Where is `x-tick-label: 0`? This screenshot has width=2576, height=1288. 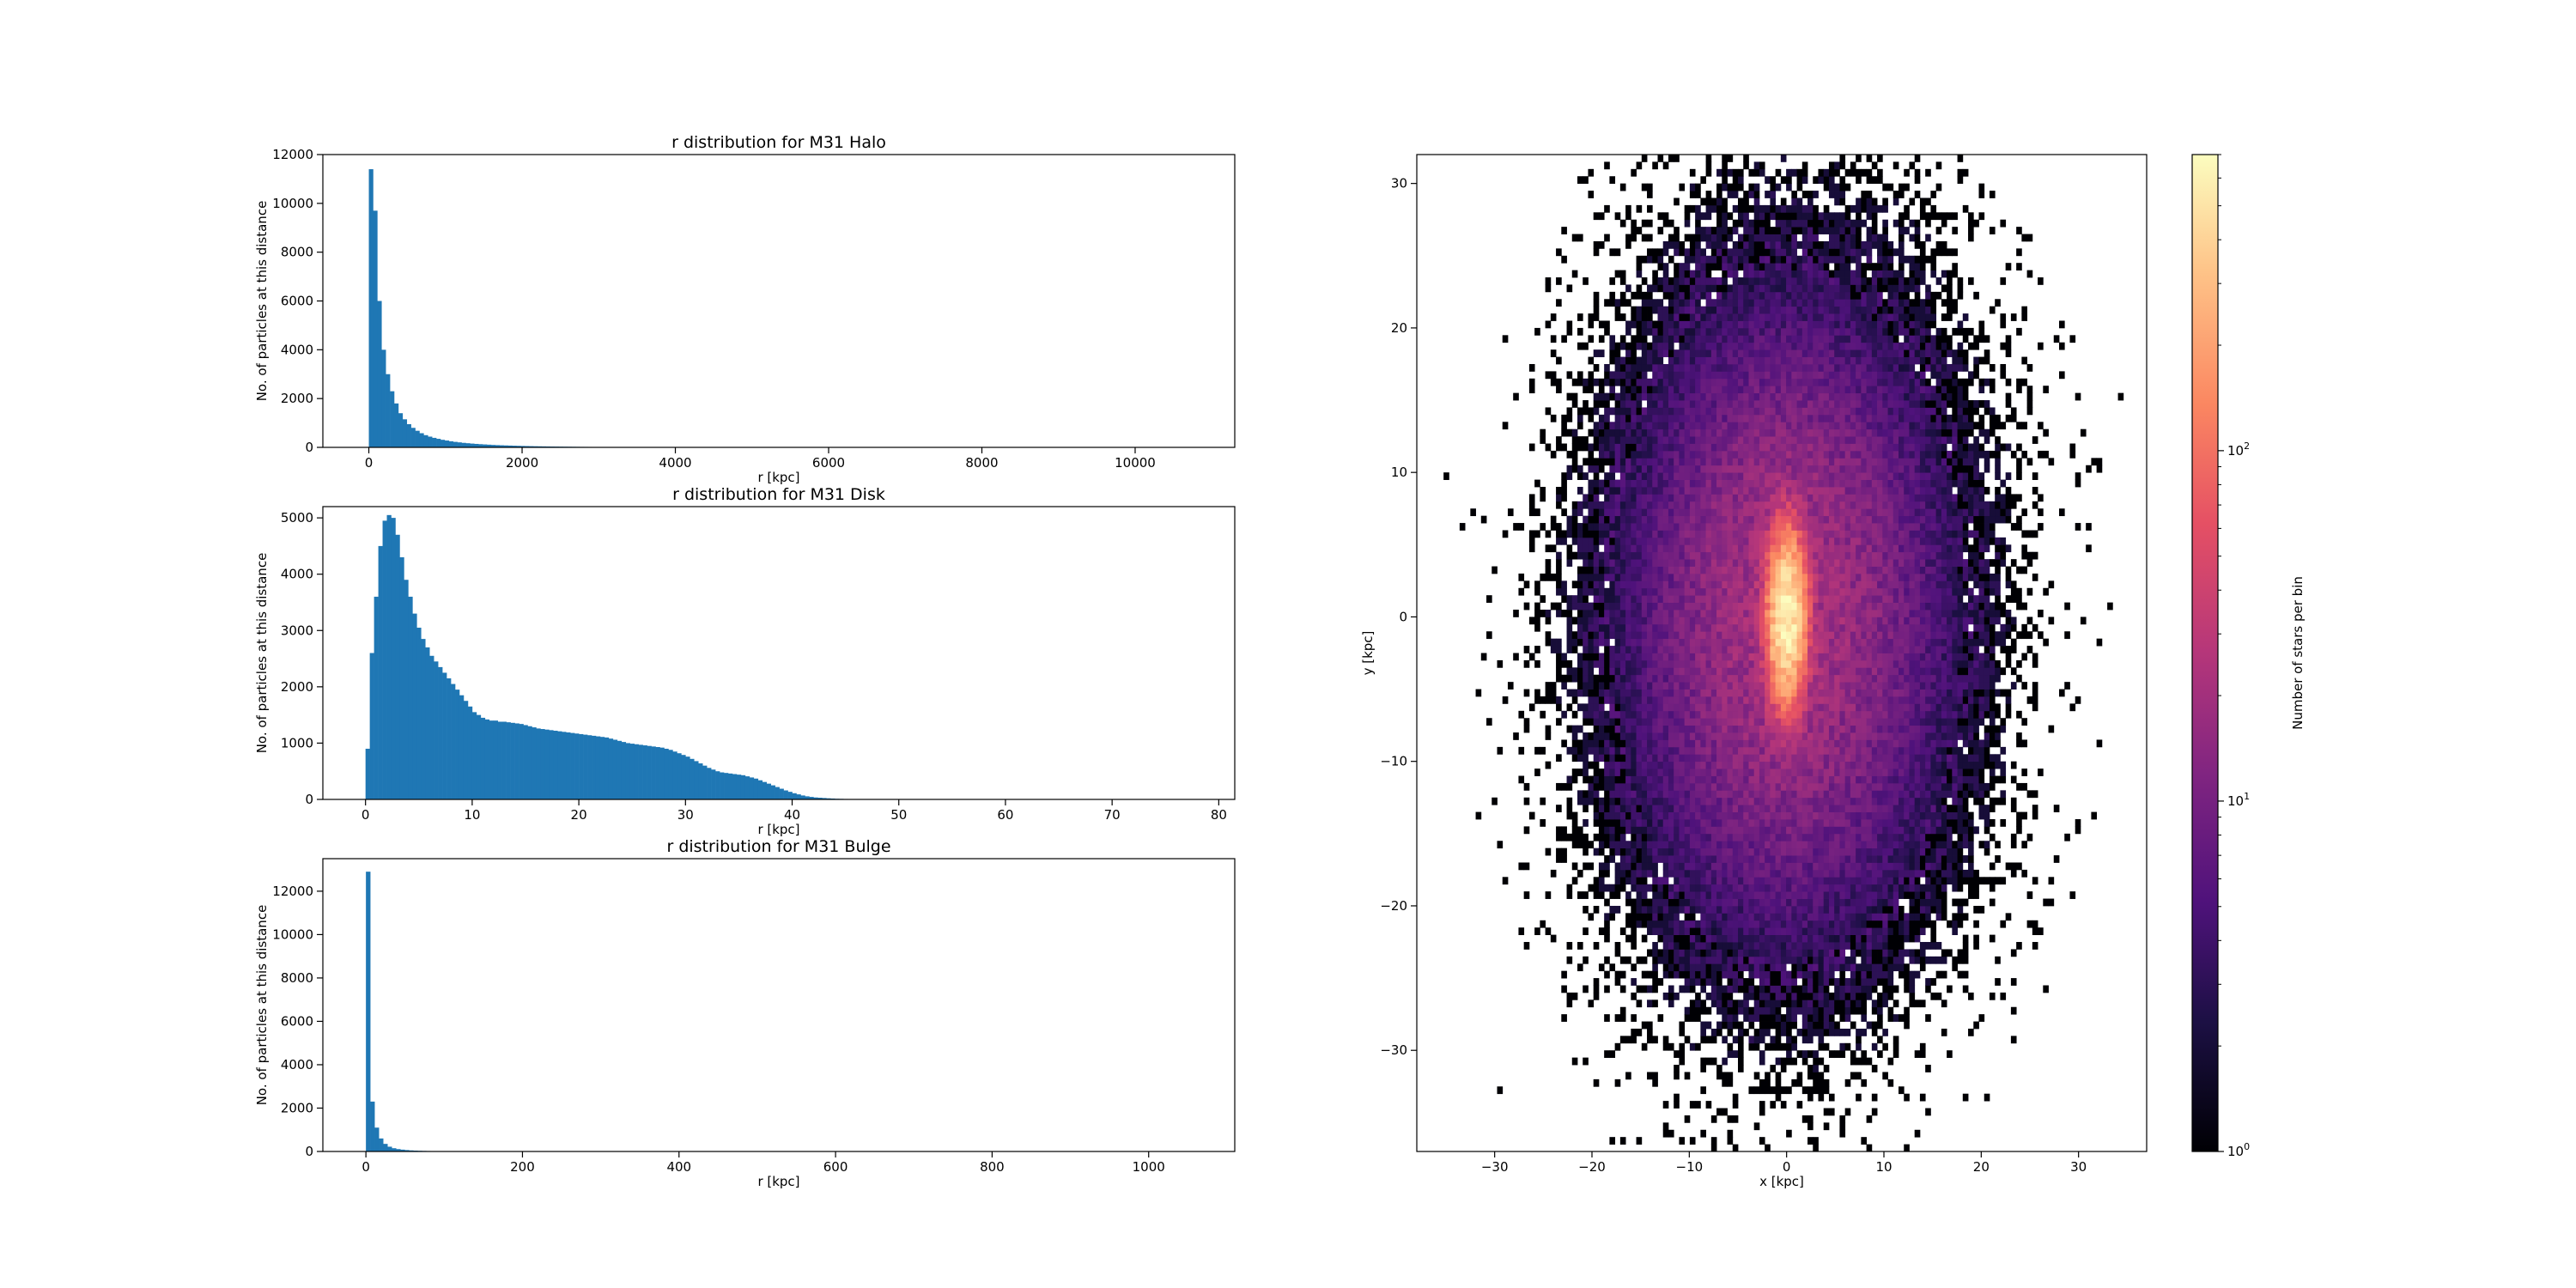 x-tick-label: 0 is located at coordinates (369, 463).